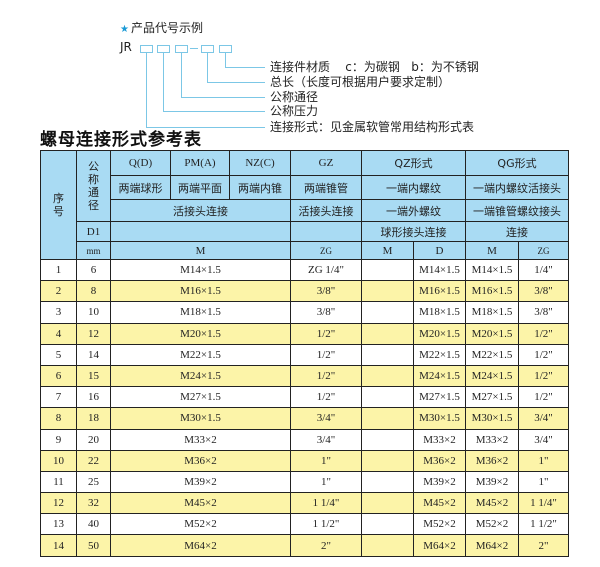 This screenshot has width=600, height=567. What do you see at coordinates (200, 312) in the screenshot?
I see `cell-m: M18×1.5` at bounding box center [200, 312].